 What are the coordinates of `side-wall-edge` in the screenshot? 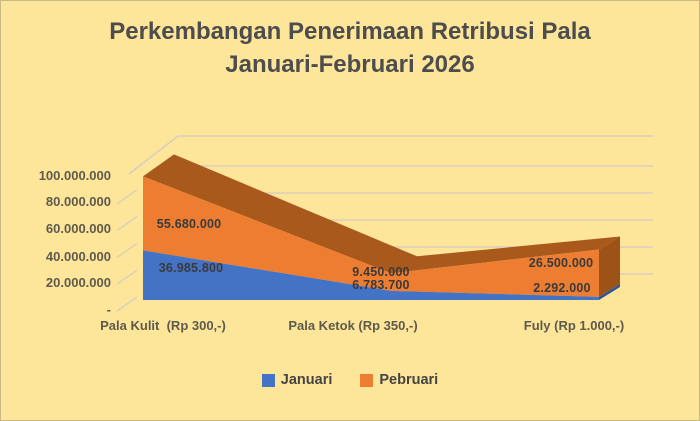 It's located at (153, 155).